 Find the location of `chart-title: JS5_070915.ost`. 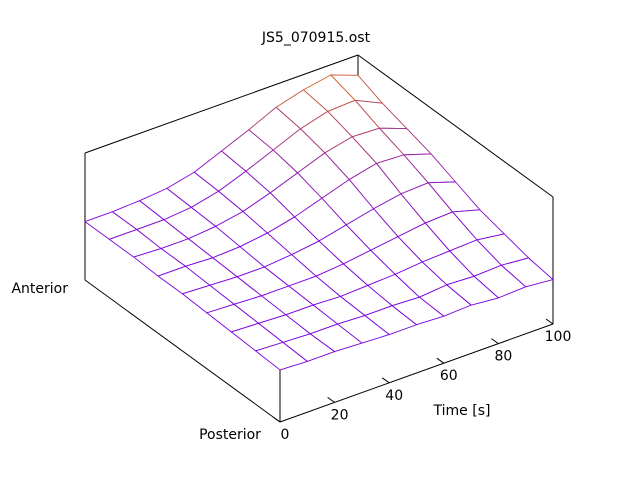

chart-title: JS5_070915.ost is located at coordinates (316, 38).